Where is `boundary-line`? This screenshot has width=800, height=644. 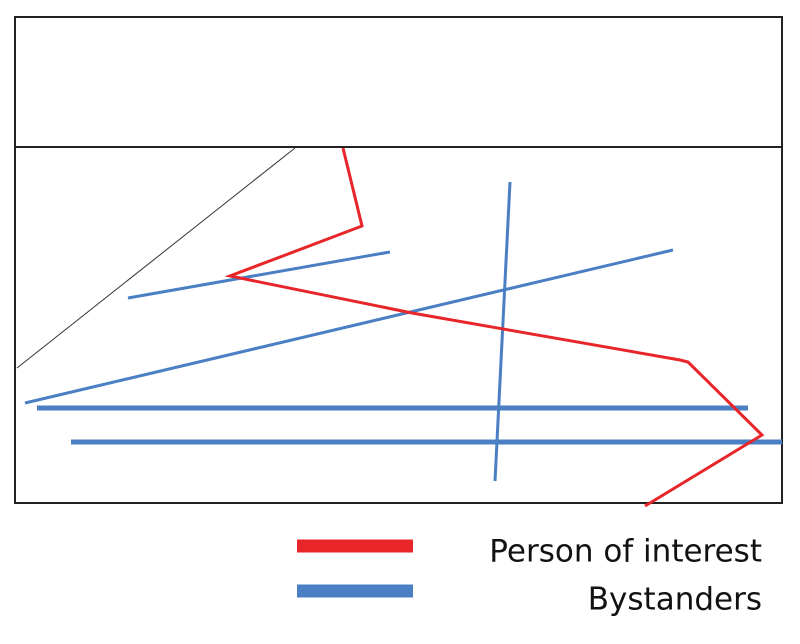 boundary-line is located at coordinates (156, 258).